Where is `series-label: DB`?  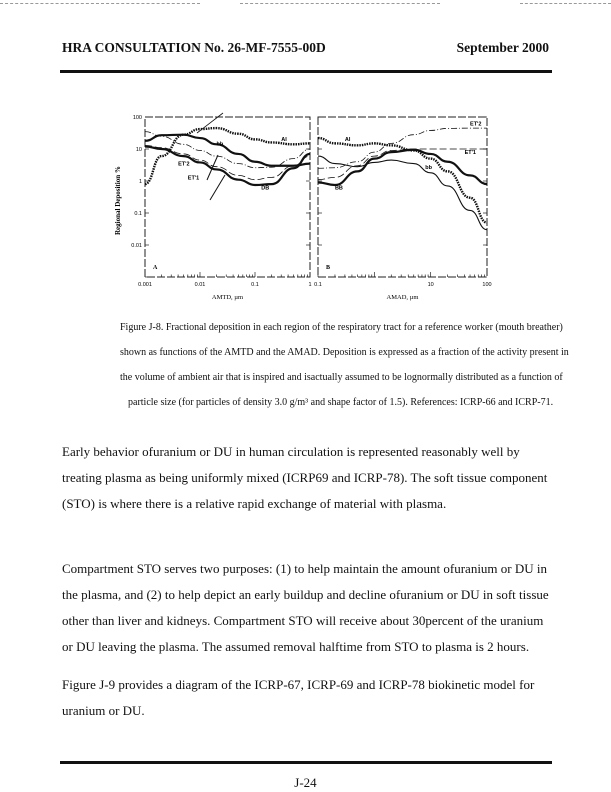 series-label: DB is located at coordinates (265, 188).